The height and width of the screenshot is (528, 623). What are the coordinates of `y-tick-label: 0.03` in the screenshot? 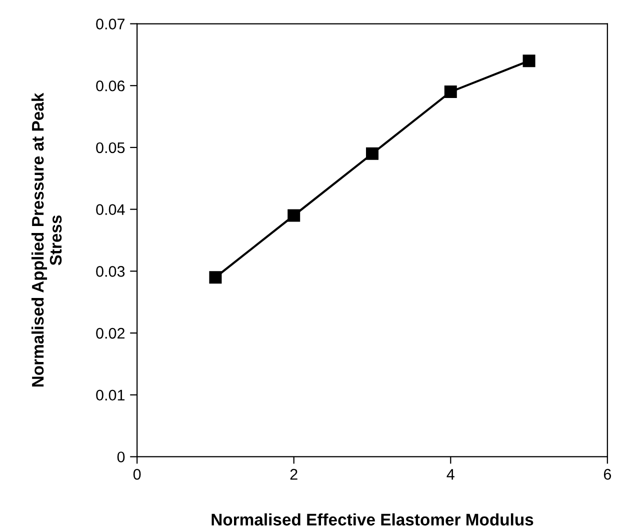 It's located at (110, 271).